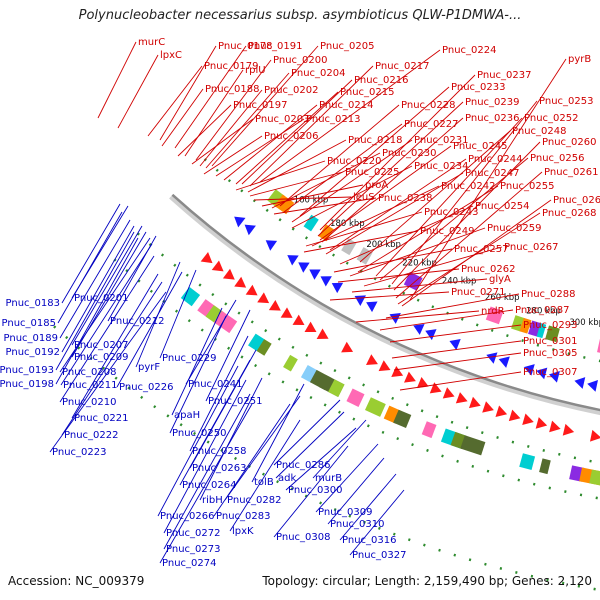 Image resolution: width=600 pixels, height=600 pixels. What do you see at coordinates (579, 59) in the screenshot?
I see `forward-gene-label: pyrB` at bounding box center [579, 59].